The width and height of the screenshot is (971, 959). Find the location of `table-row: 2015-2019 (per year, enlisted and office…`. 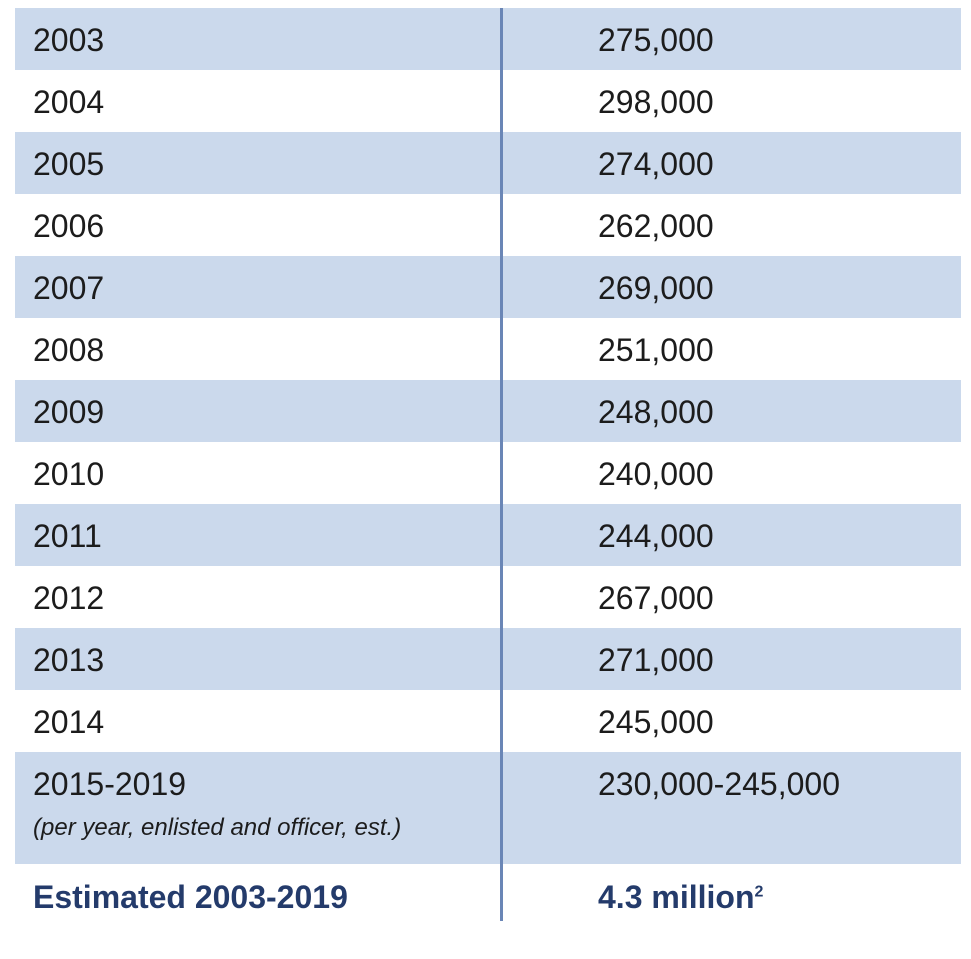

table-row: 2015-2019 (per year, enlisted and office… is located at coordinates (488, 808).